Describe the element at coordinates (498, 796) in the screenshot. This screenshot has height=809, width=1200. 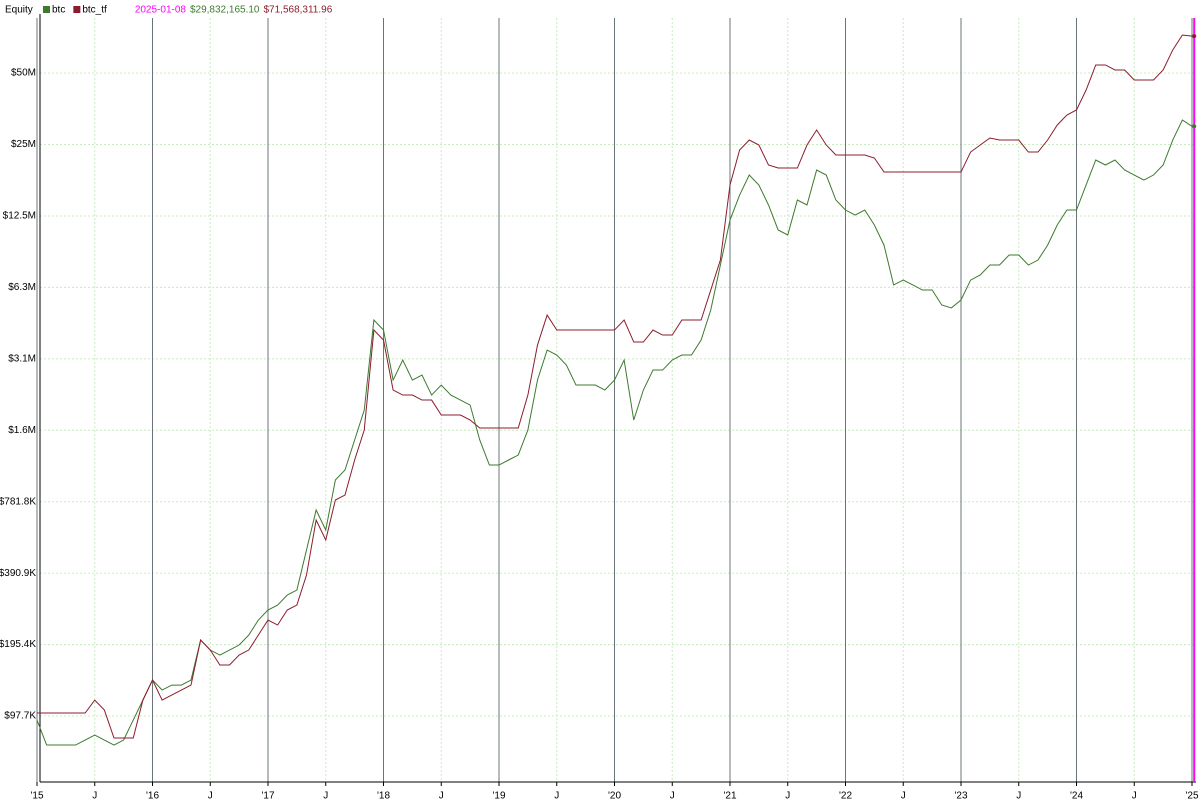
I see `x-tick-label: '19` at that location.